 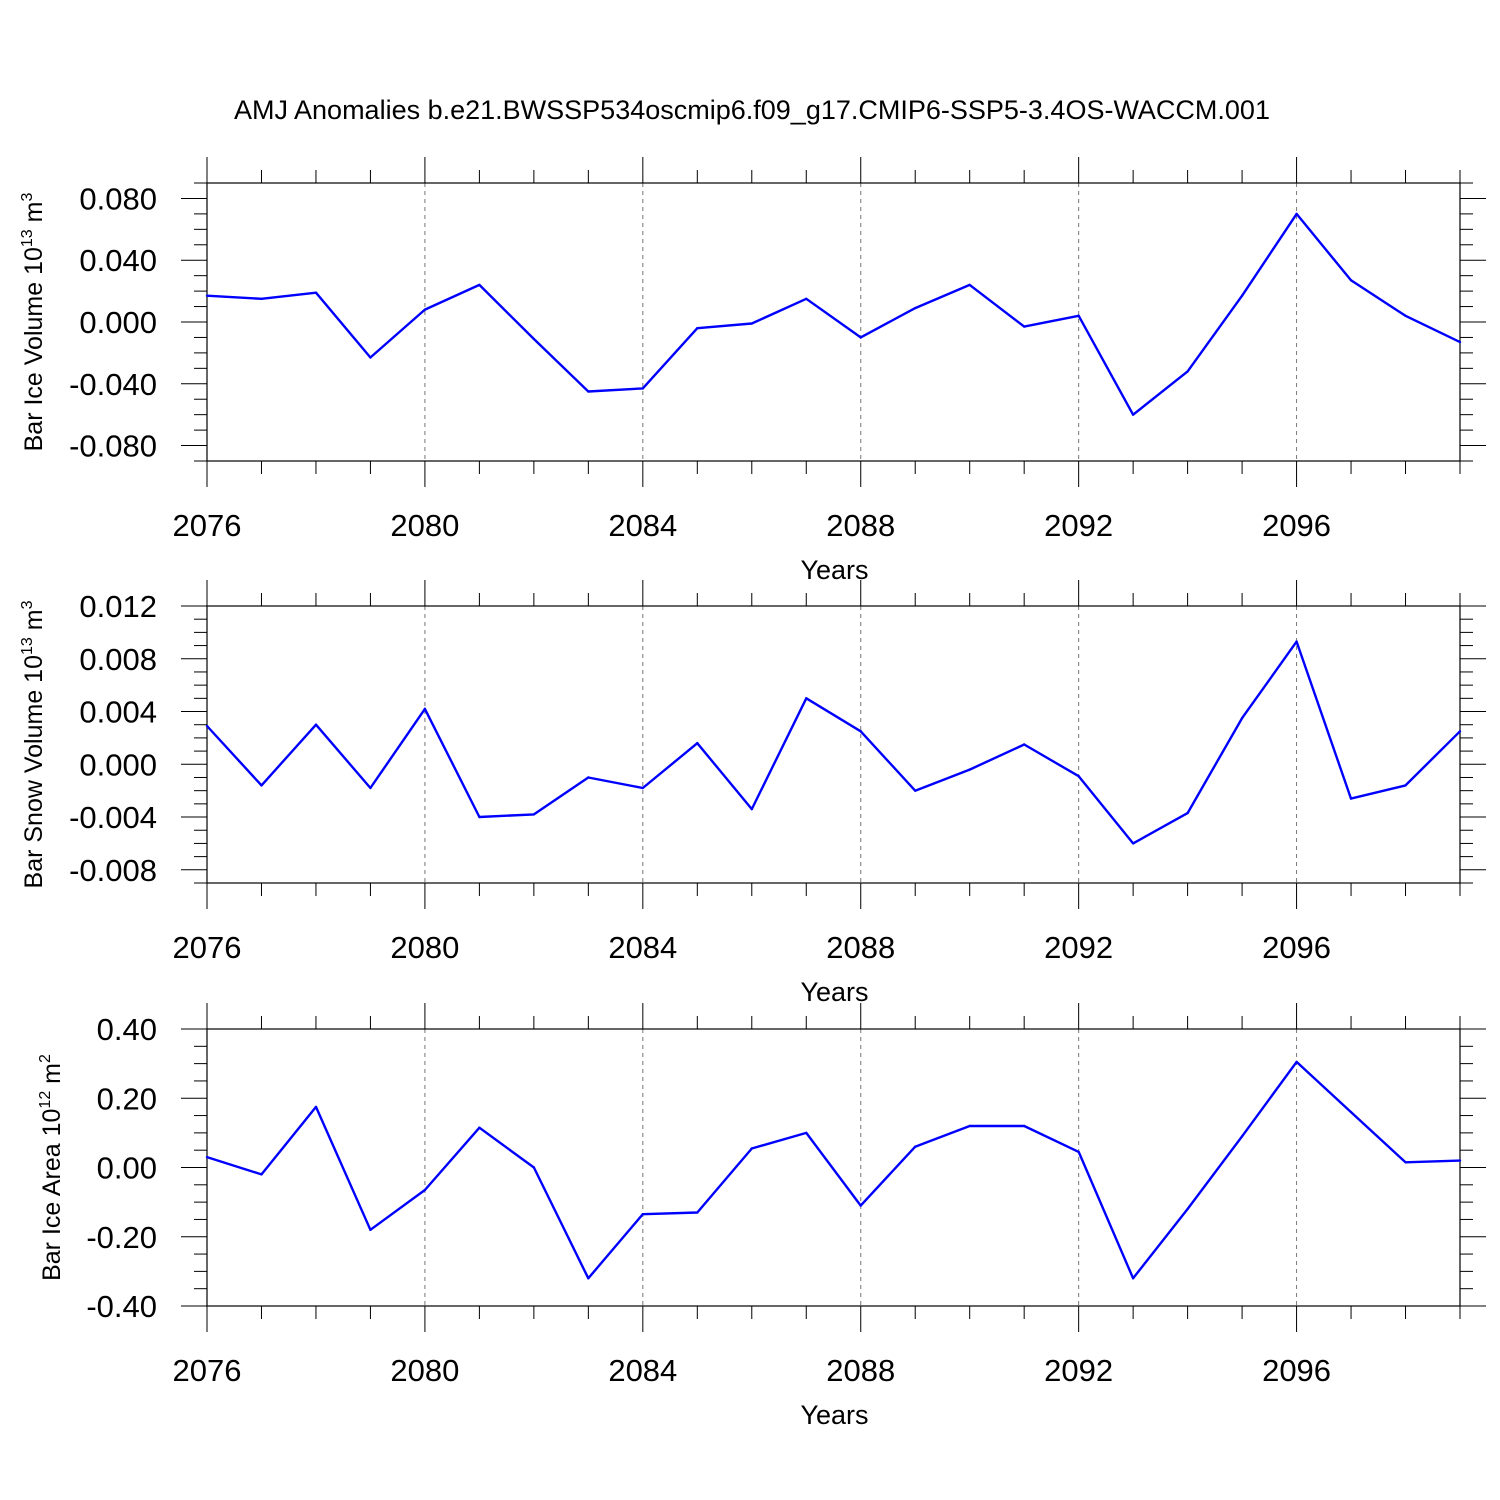 I want to click on y-axis-label: Bar Ice Area 1012 m2, so click(x=51, y=1167).